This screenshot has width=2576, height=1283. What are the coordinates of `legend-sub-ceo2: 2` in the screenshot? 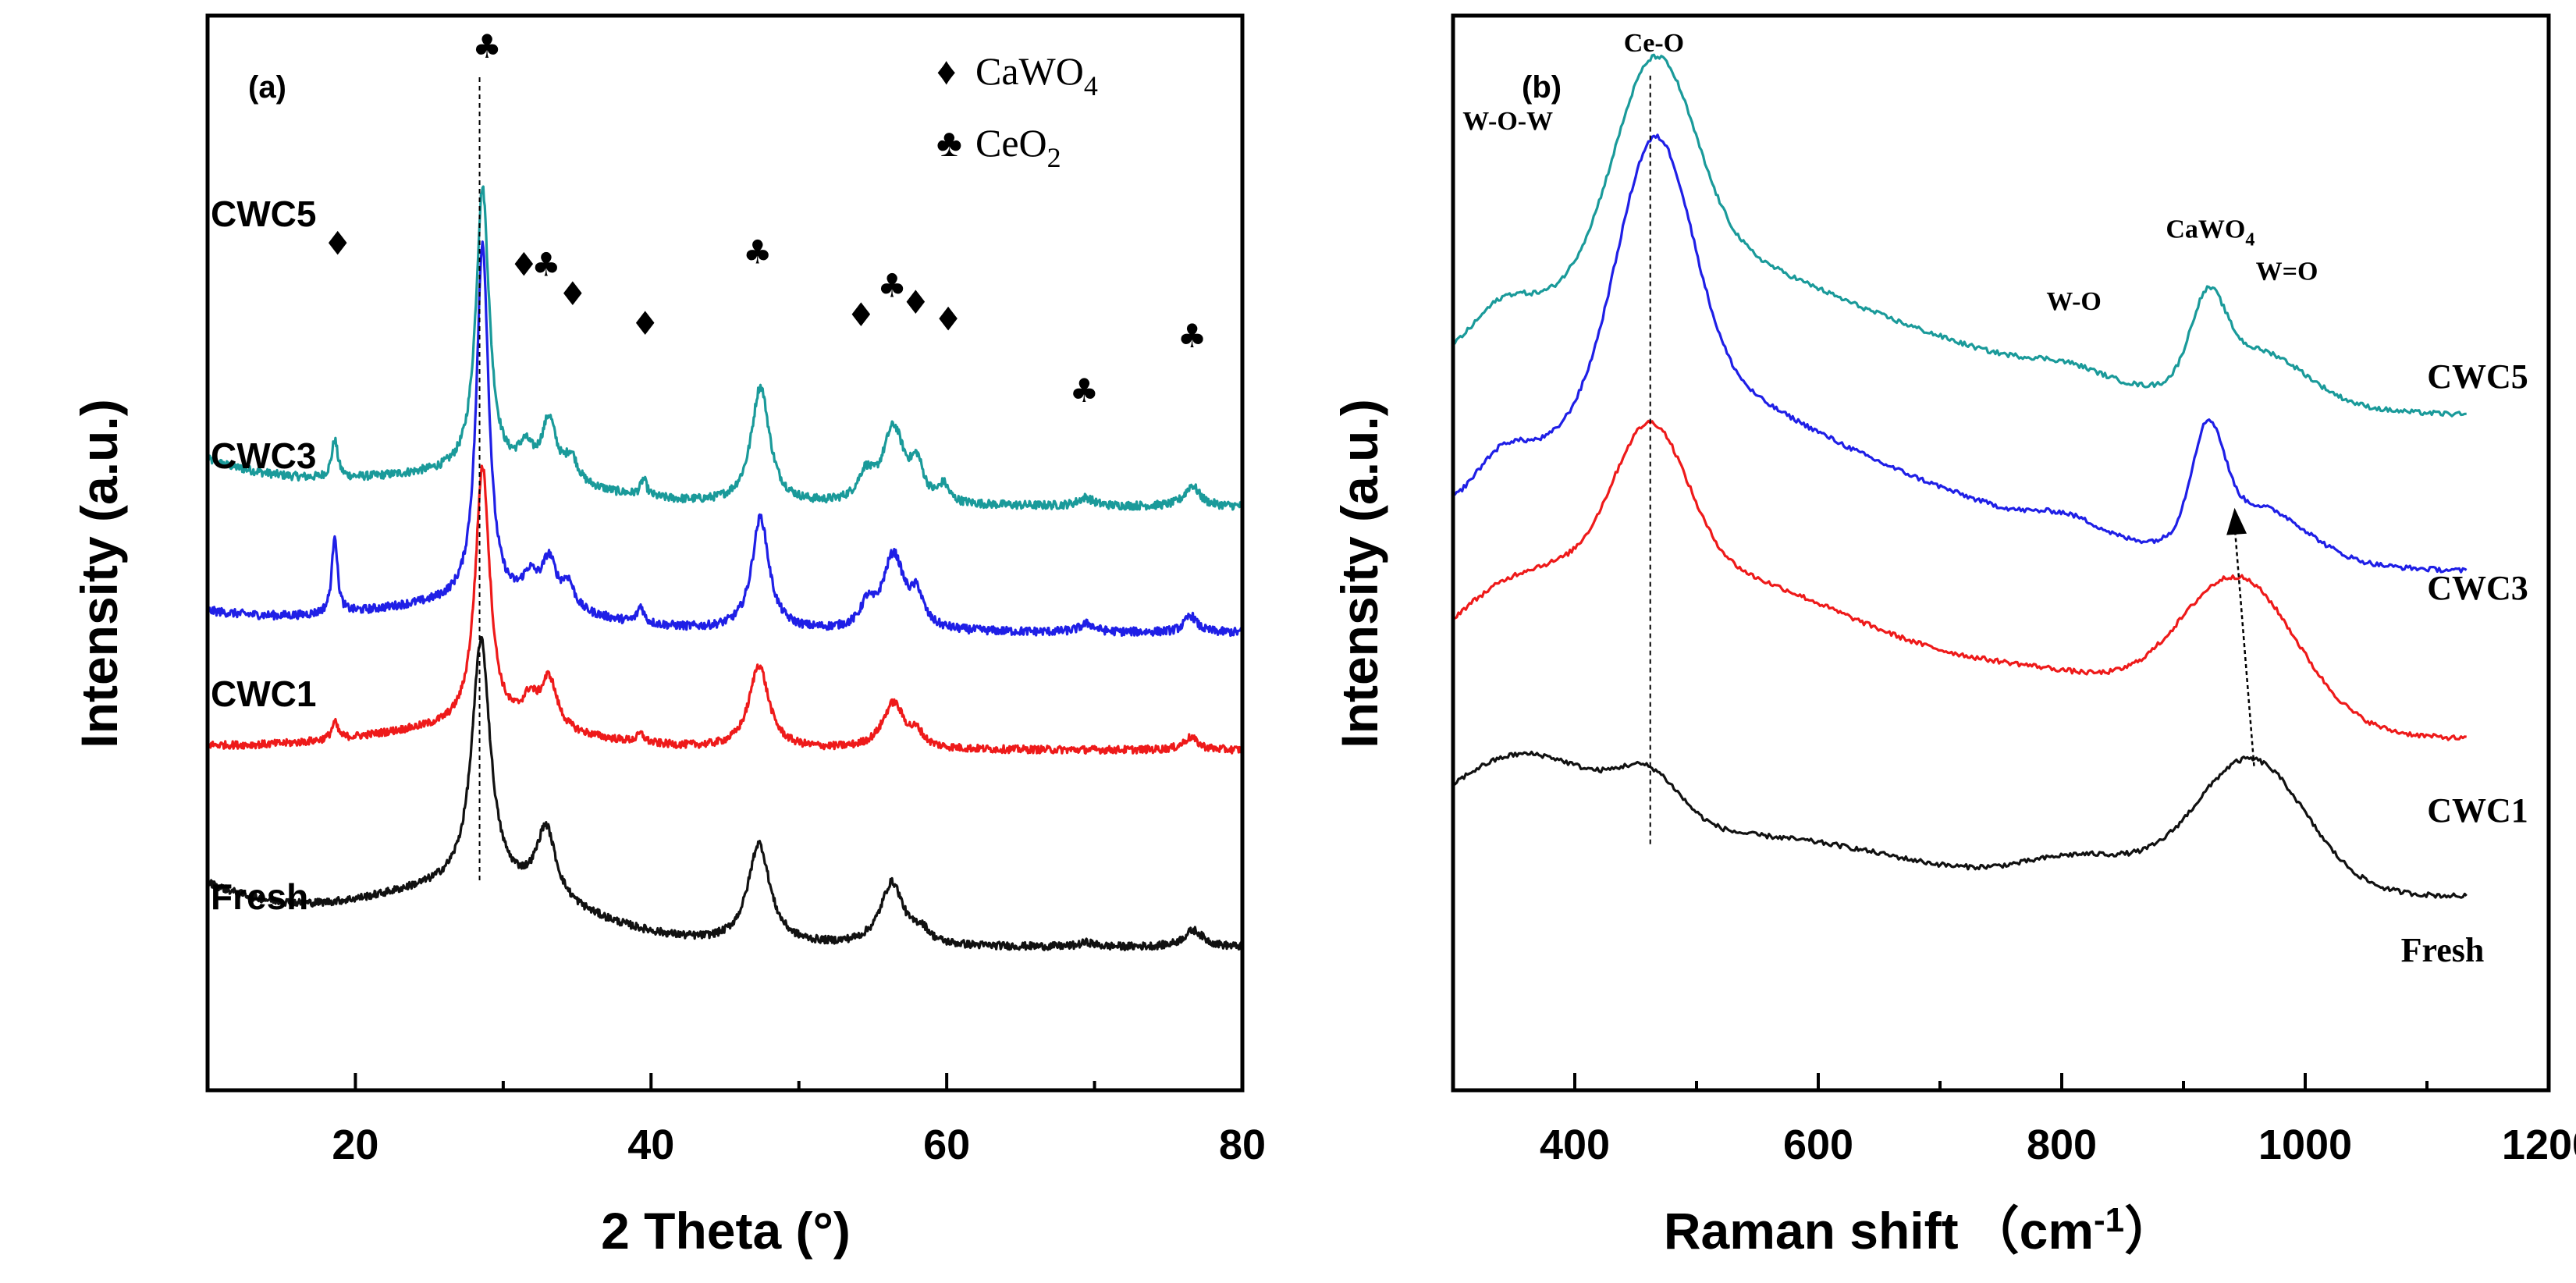 It's located at (1054, 158).